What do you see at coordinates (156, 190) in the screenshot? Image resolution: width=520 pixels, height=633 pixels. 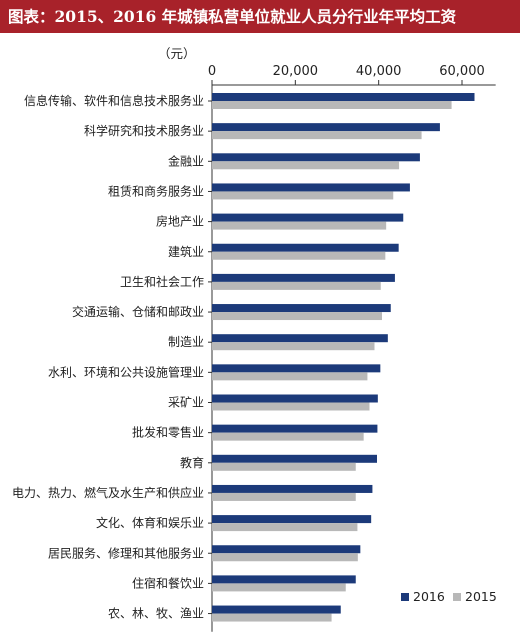 I see `category-label: 租赁和商务服务业` at bounding box center [156, 190].